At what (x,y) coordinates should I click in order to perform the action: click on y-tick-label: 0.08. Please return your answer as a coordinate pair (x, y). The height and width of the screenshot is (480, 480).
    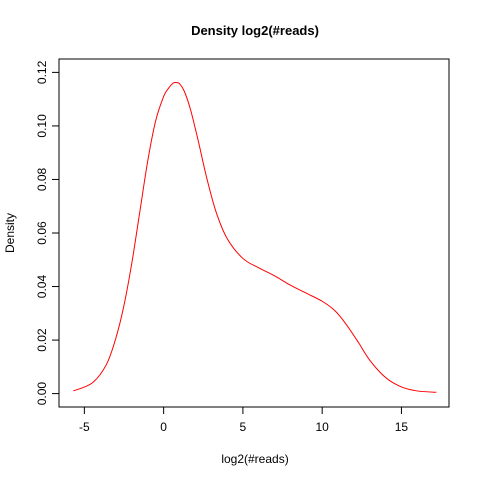
    Looking at the image, I should click on (42, 179).